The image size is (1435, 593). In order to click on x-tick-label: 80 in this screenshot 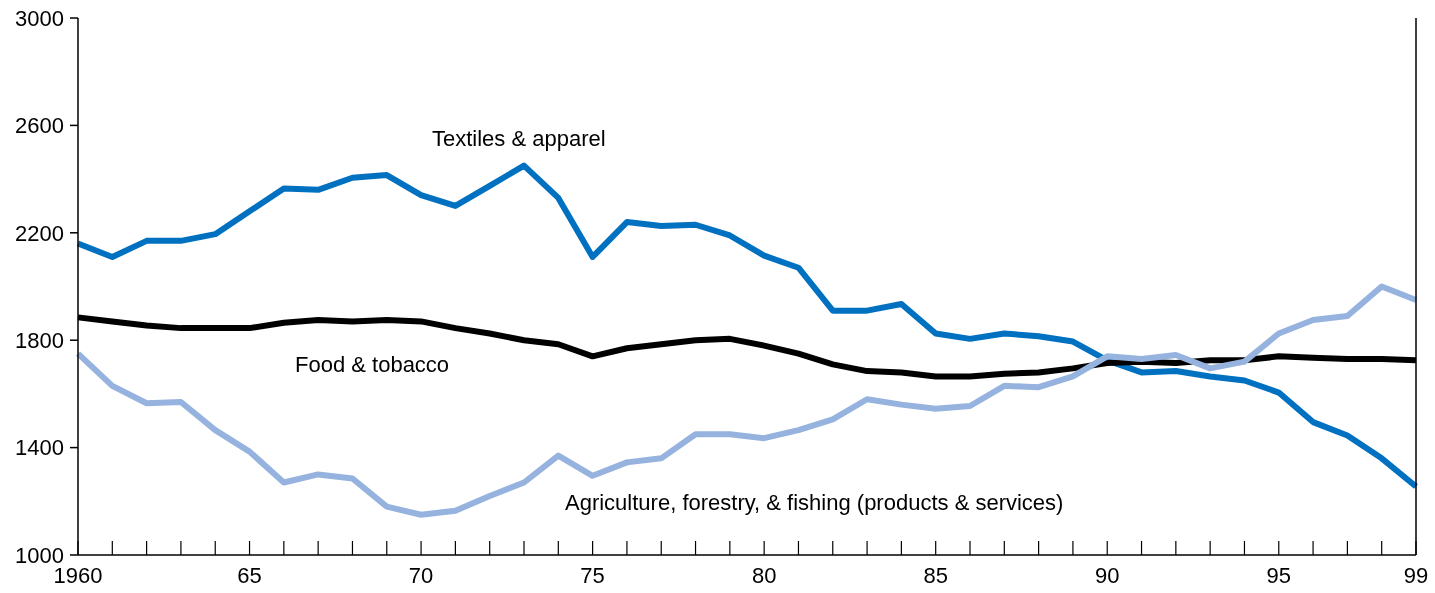, I will do `click(764, 575)`.